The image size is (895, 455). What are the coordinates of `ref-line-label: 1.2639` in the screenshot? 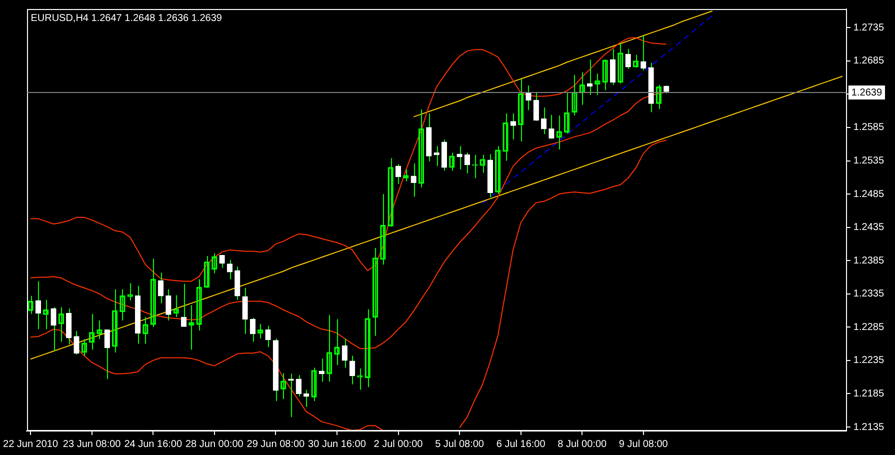 It's located at (866, 92).